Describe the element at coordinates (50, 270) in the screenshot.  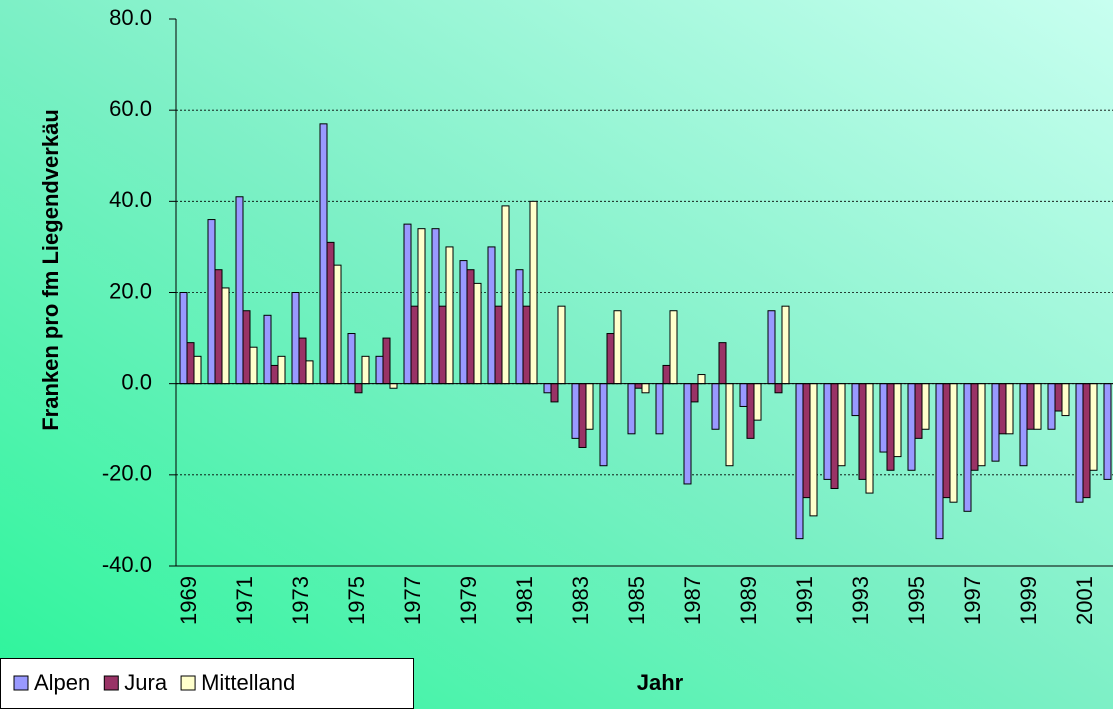
I see `y-axis-label: Franken pro fm Liegendverkäu` at that location.